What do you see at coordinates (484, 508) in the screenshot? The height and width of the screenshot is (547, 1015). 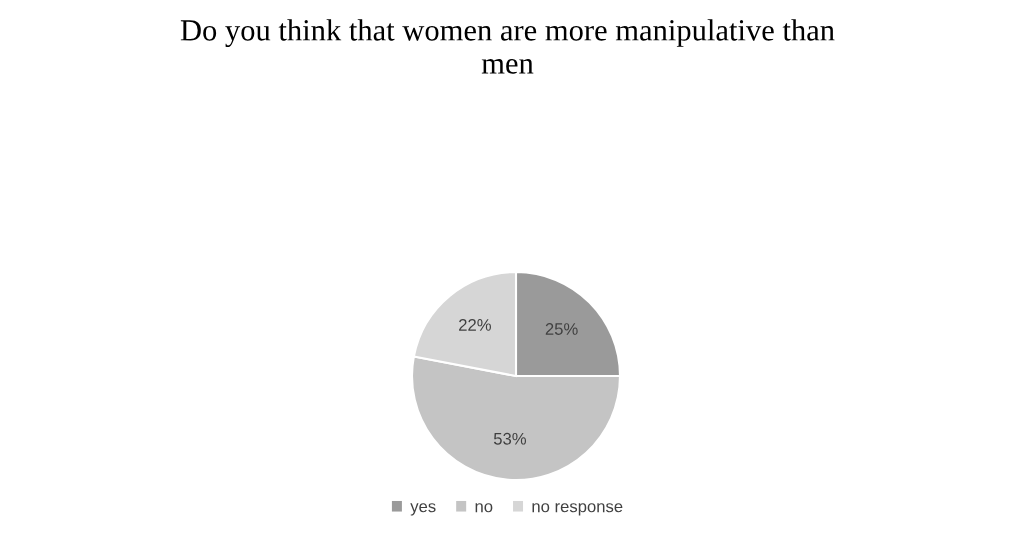 I see `legend-label: no` at bounding box center [484, 508].